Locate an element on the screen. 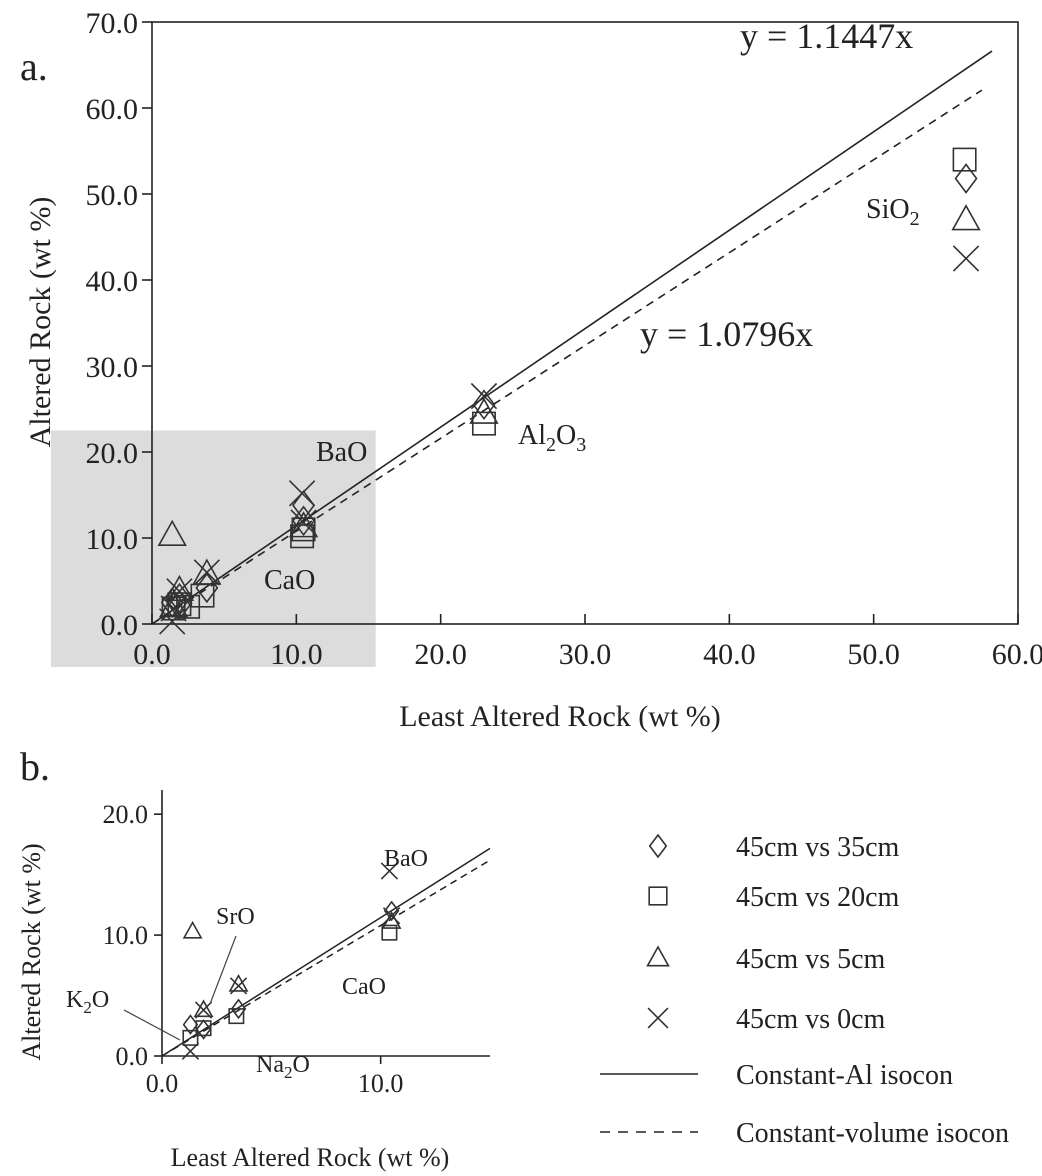 Image resolution: width=1042 pixels, height=1176 pixels. legend-item-45cm-vs-35cm: 45cm vs 35cm is located at coordinates (774, 847).